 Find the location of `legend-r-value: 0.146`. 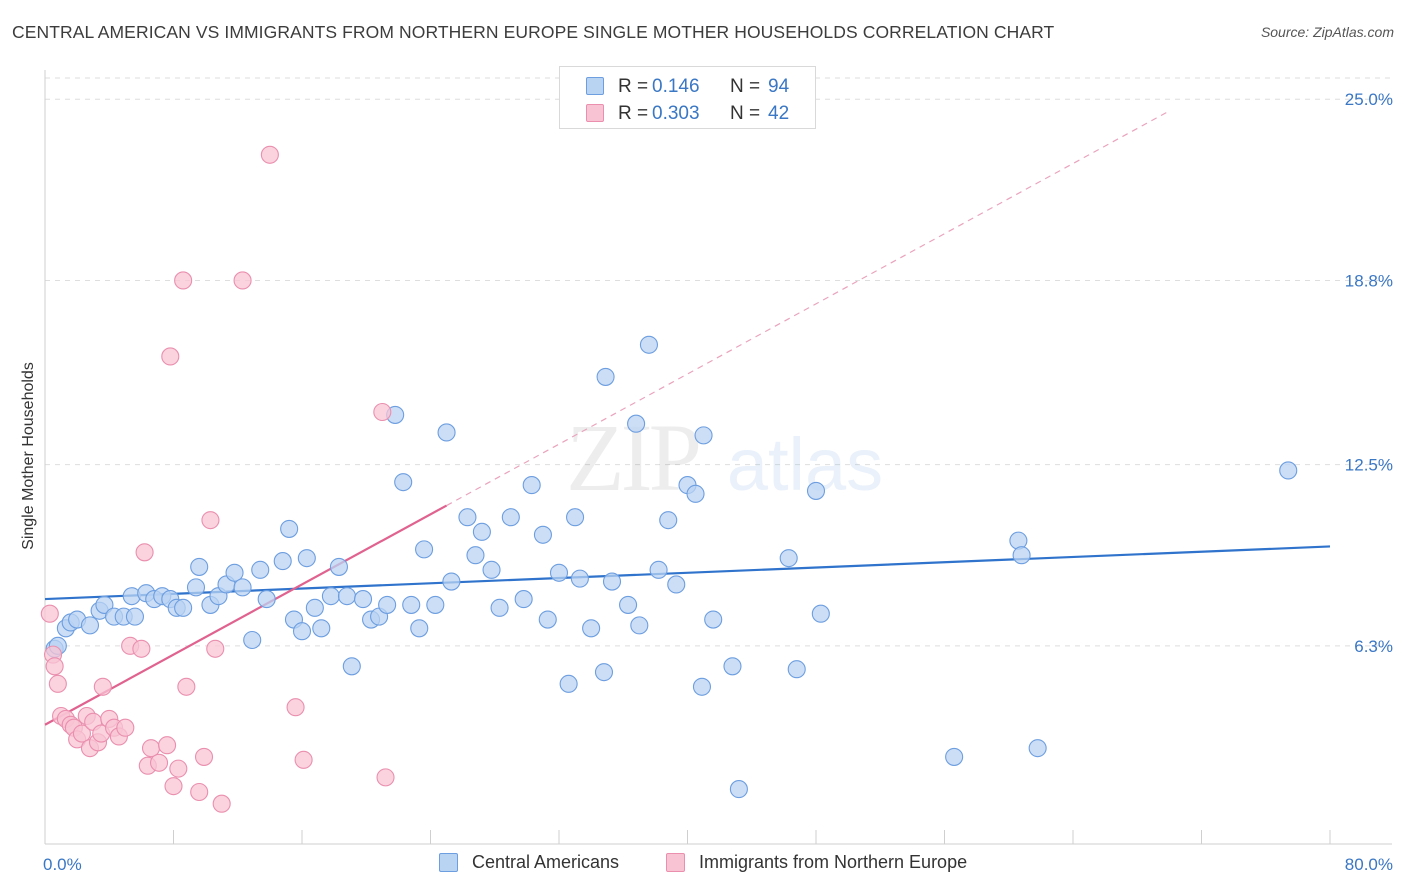

legend-r-value: 0.146 is located at coordinates (676, 86).